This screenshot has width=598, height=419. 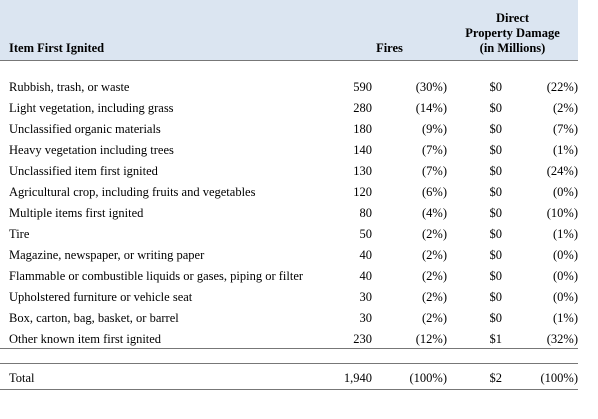 I want to click on damage-pct-cell: (100%), so click(x=540, y=376).